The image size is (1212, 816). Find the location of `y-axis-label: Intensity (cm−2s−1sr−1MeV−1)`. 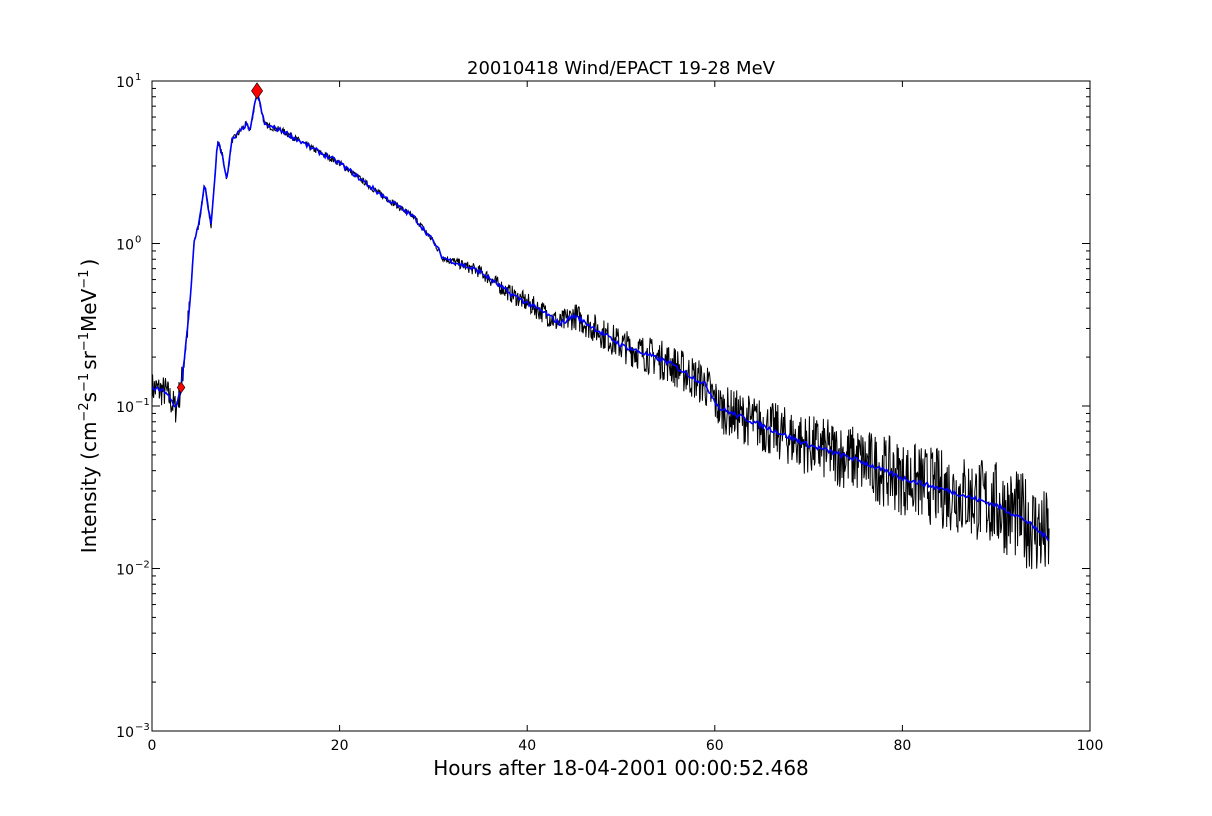

y-axis-label: Intensity (cm−2s−1sr−1MeV−1) is located at coordinates (89, 406).